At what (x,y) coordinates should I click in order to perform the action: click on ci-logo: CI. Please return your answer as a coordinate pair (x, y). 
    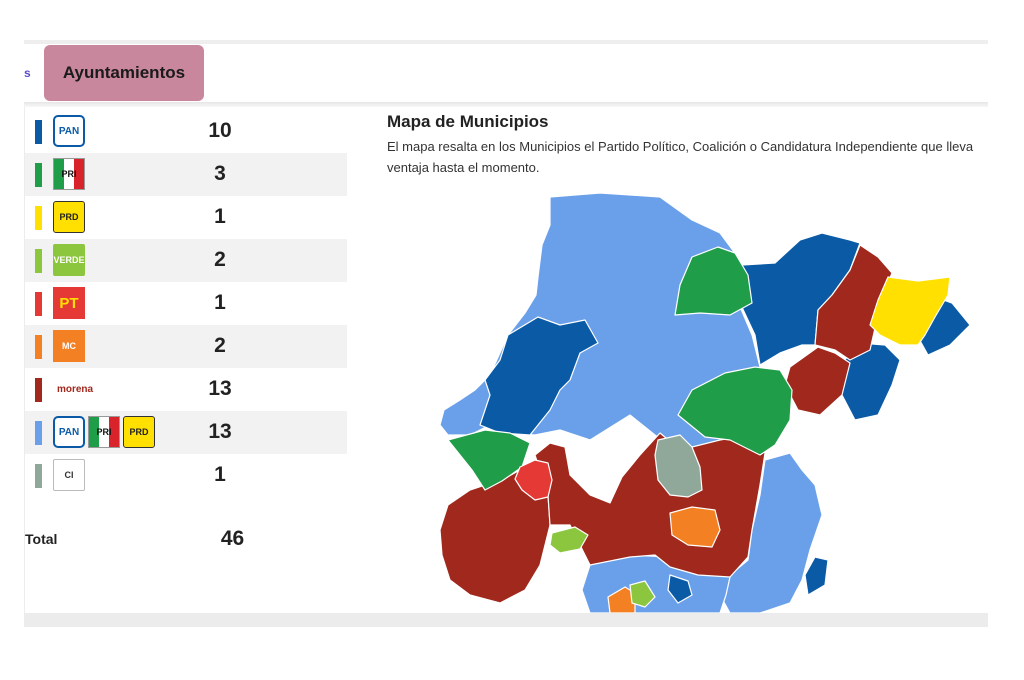
    Looking at the image, I should click on (69, 475).